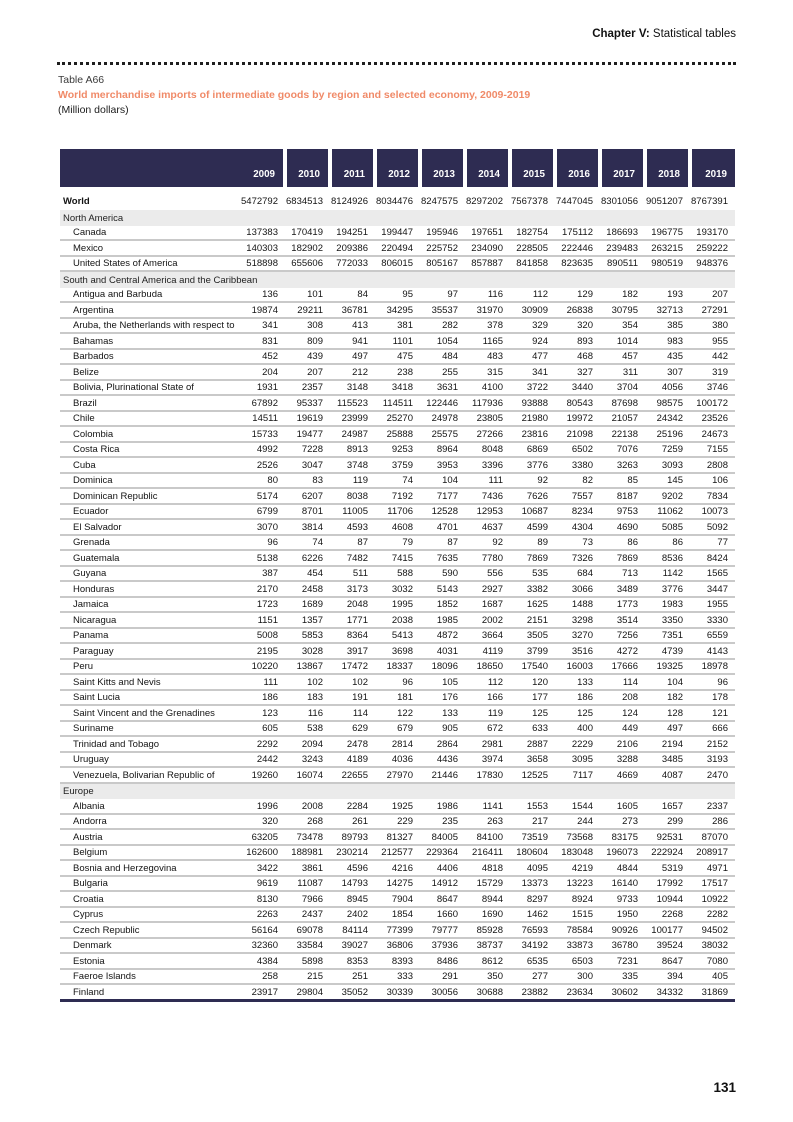  Describe the element at coordinates (262, 961) in the screenshot. I see `value-cell: 4384` at that location.